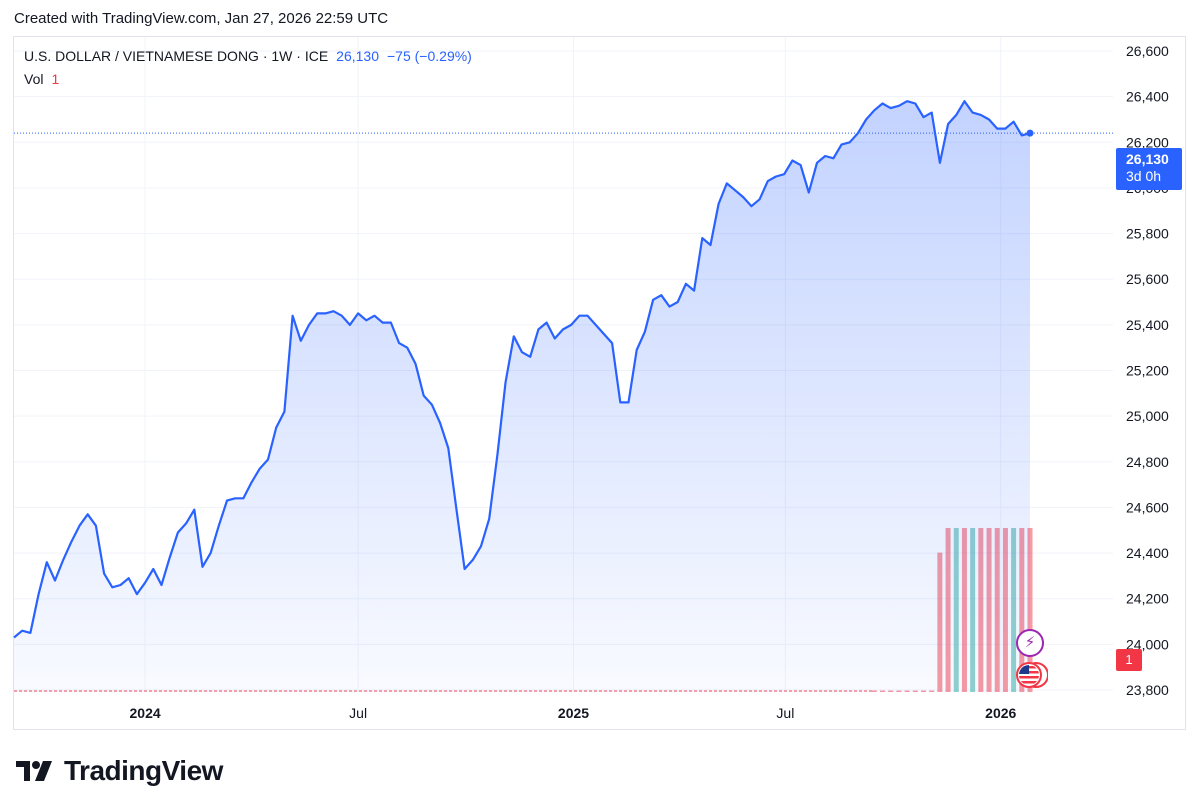 This screenshot has width=1200, height=811. What do you see at coordinates (176, 56) in the screenshot?
I see `symbol-title: U.S. DOLLAR / VIETNAMESE DONG · 1W · ICE` at bounding box center [176, 56].